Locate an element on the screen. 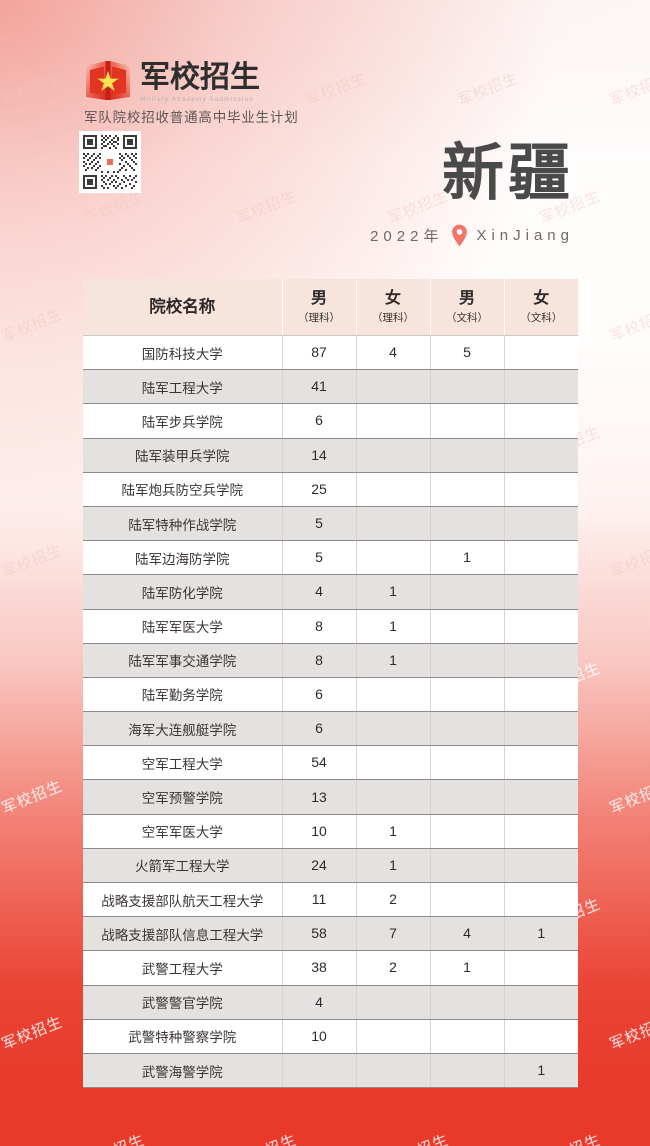 This screenshot has height=1146, width=650. table-row: 陆军工程大学 41 is located at coordinates (330, 387).